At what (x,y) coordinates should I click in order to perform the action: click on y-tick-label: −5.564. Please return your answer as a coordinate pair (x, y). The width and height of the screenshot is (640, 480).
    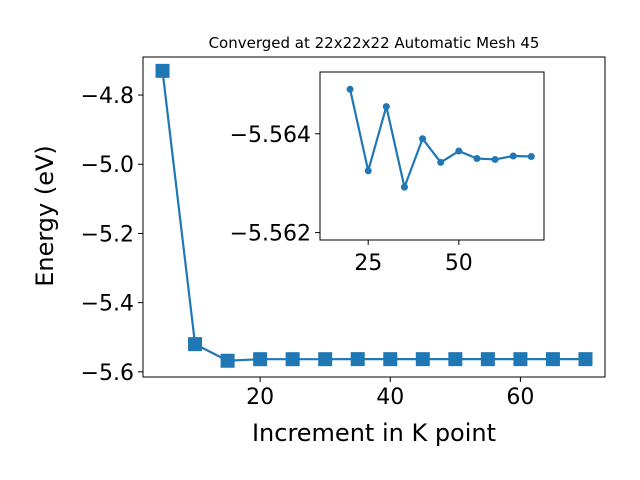
    Looking at the image, I should click on (270, 135).